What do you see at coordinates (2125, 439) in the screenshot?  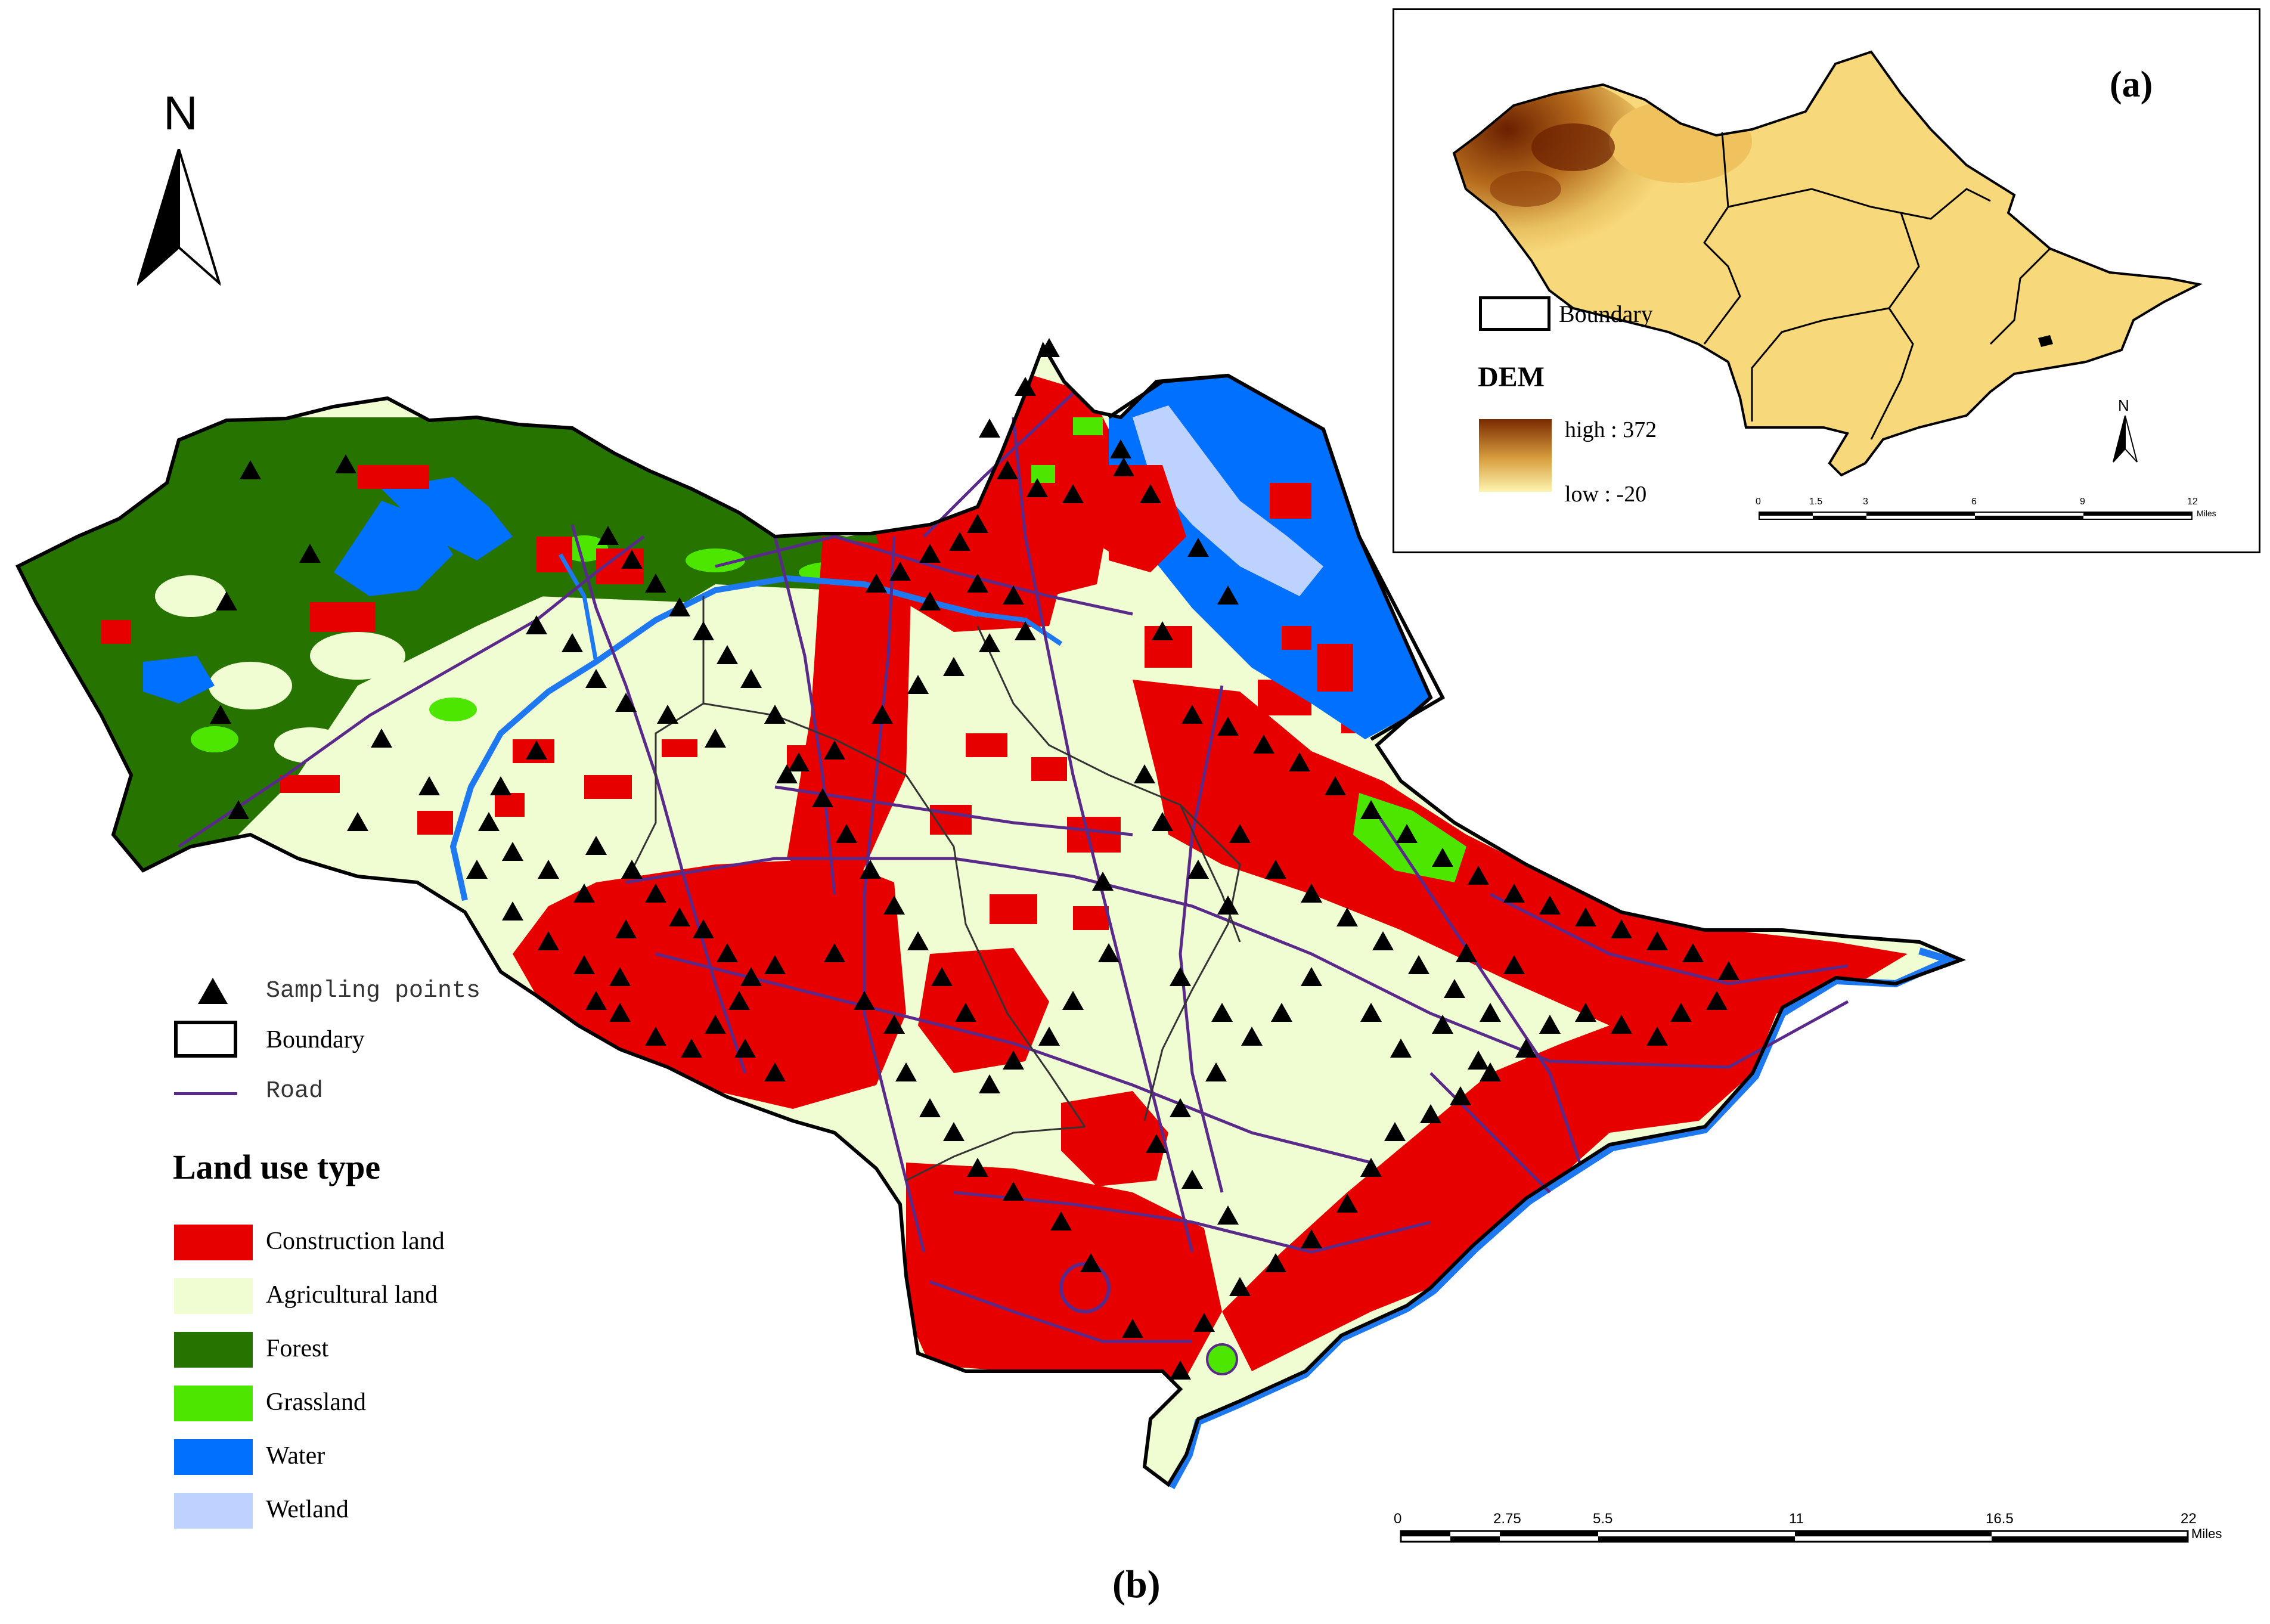 I see `inset-north-arrow-icon` at bounding box center [2125, 439].